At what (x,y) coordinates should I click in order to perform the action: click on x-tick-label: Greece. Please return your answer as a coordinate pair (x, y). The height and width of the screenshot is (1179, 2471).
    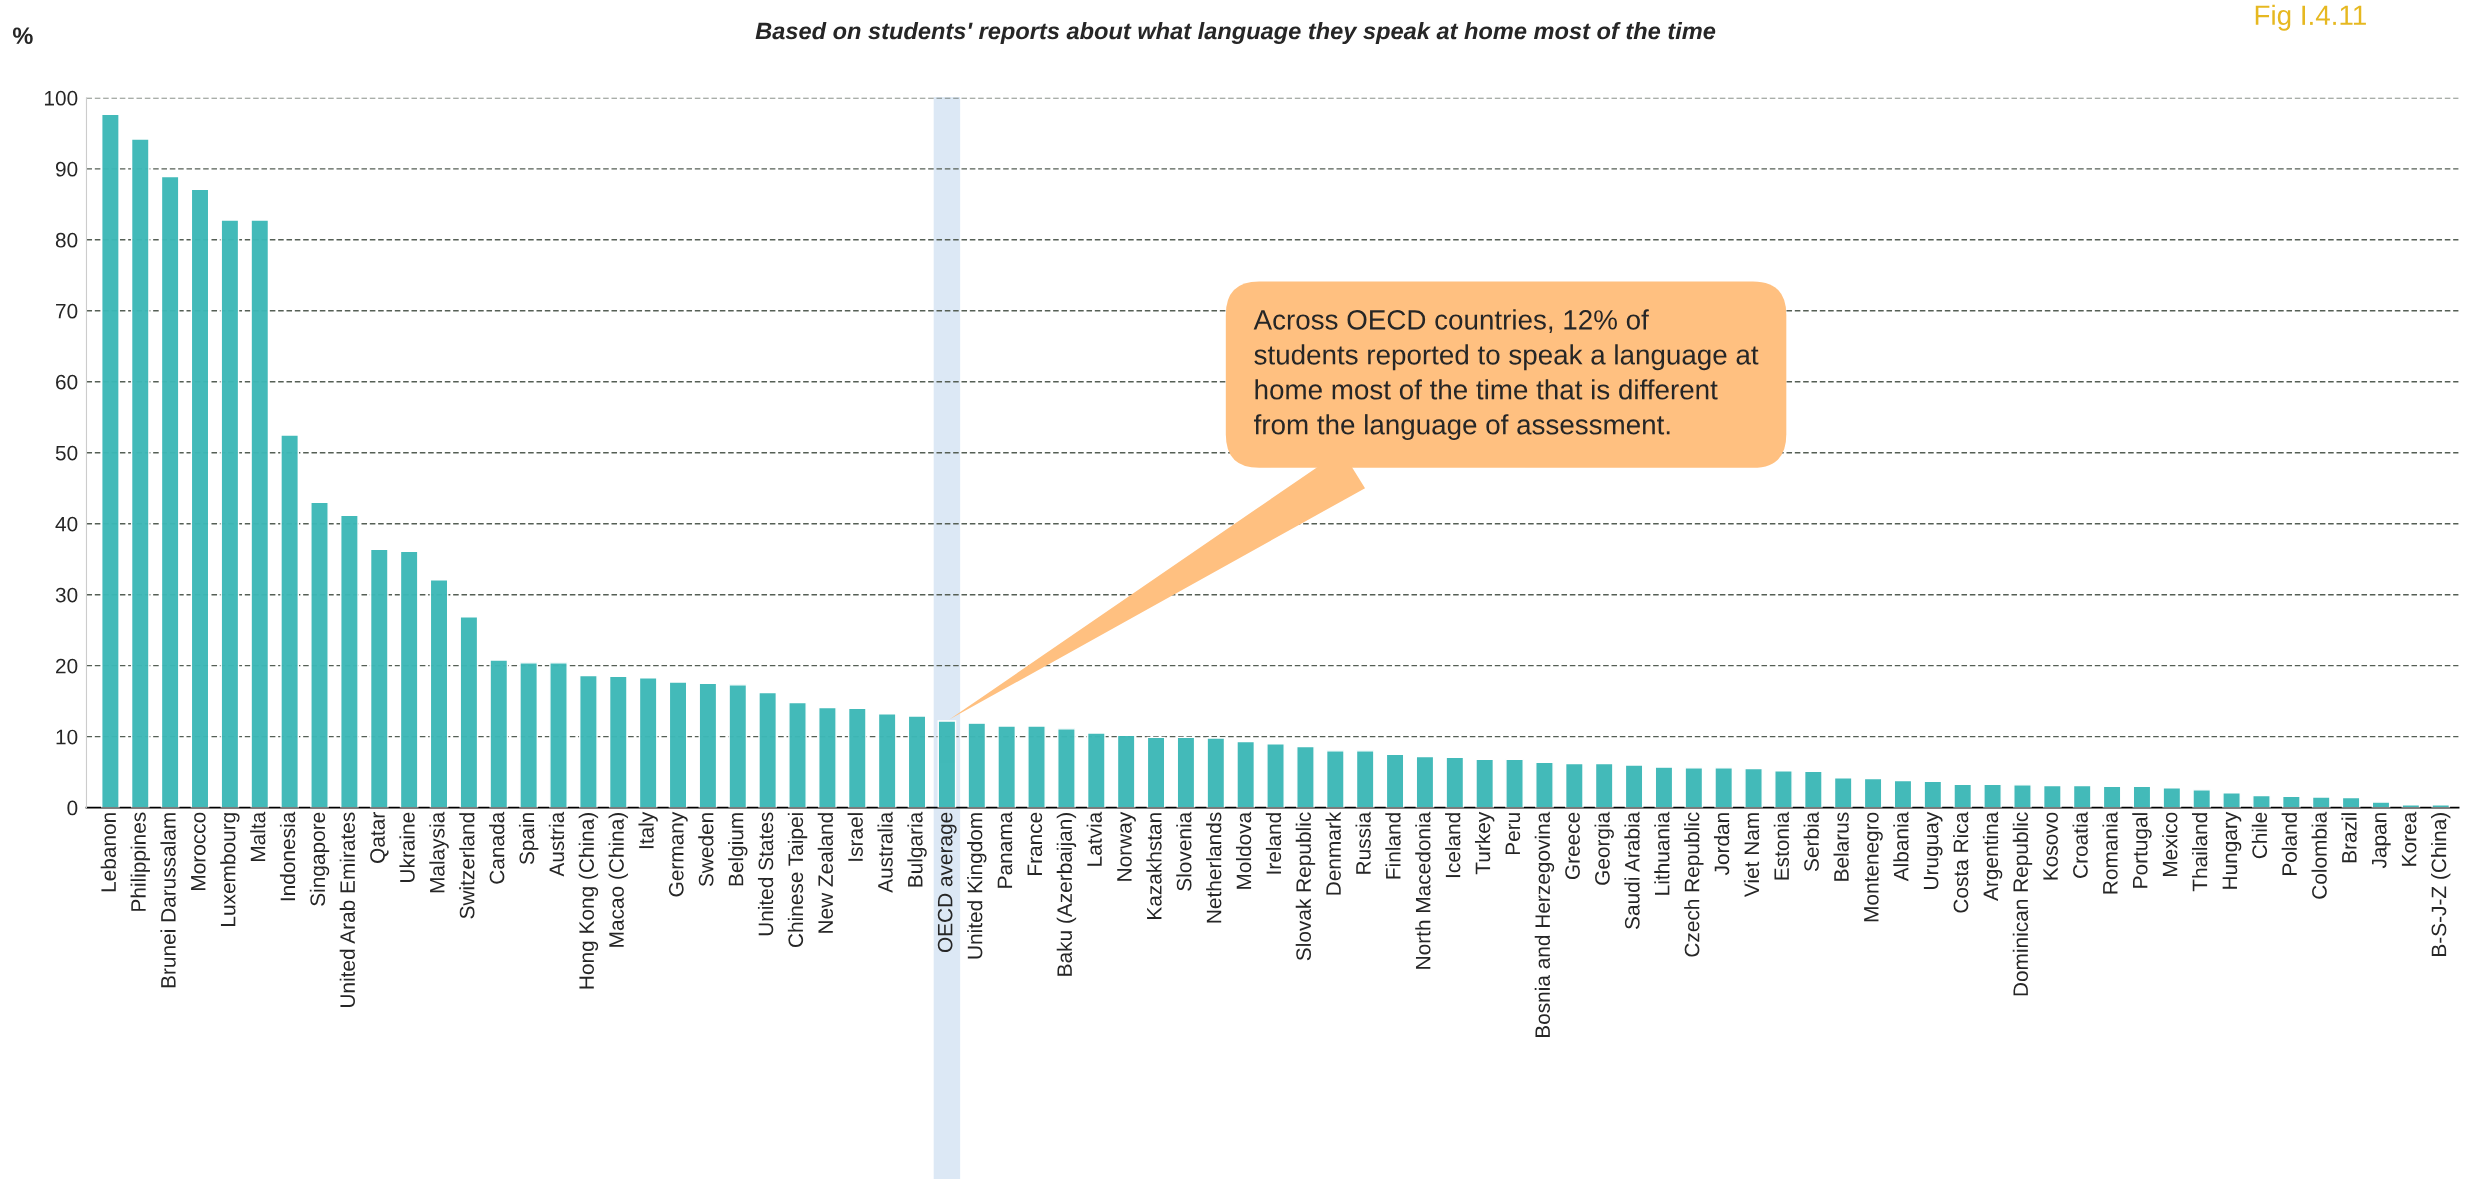
    Looking at the image, I should click on (1572, 846).